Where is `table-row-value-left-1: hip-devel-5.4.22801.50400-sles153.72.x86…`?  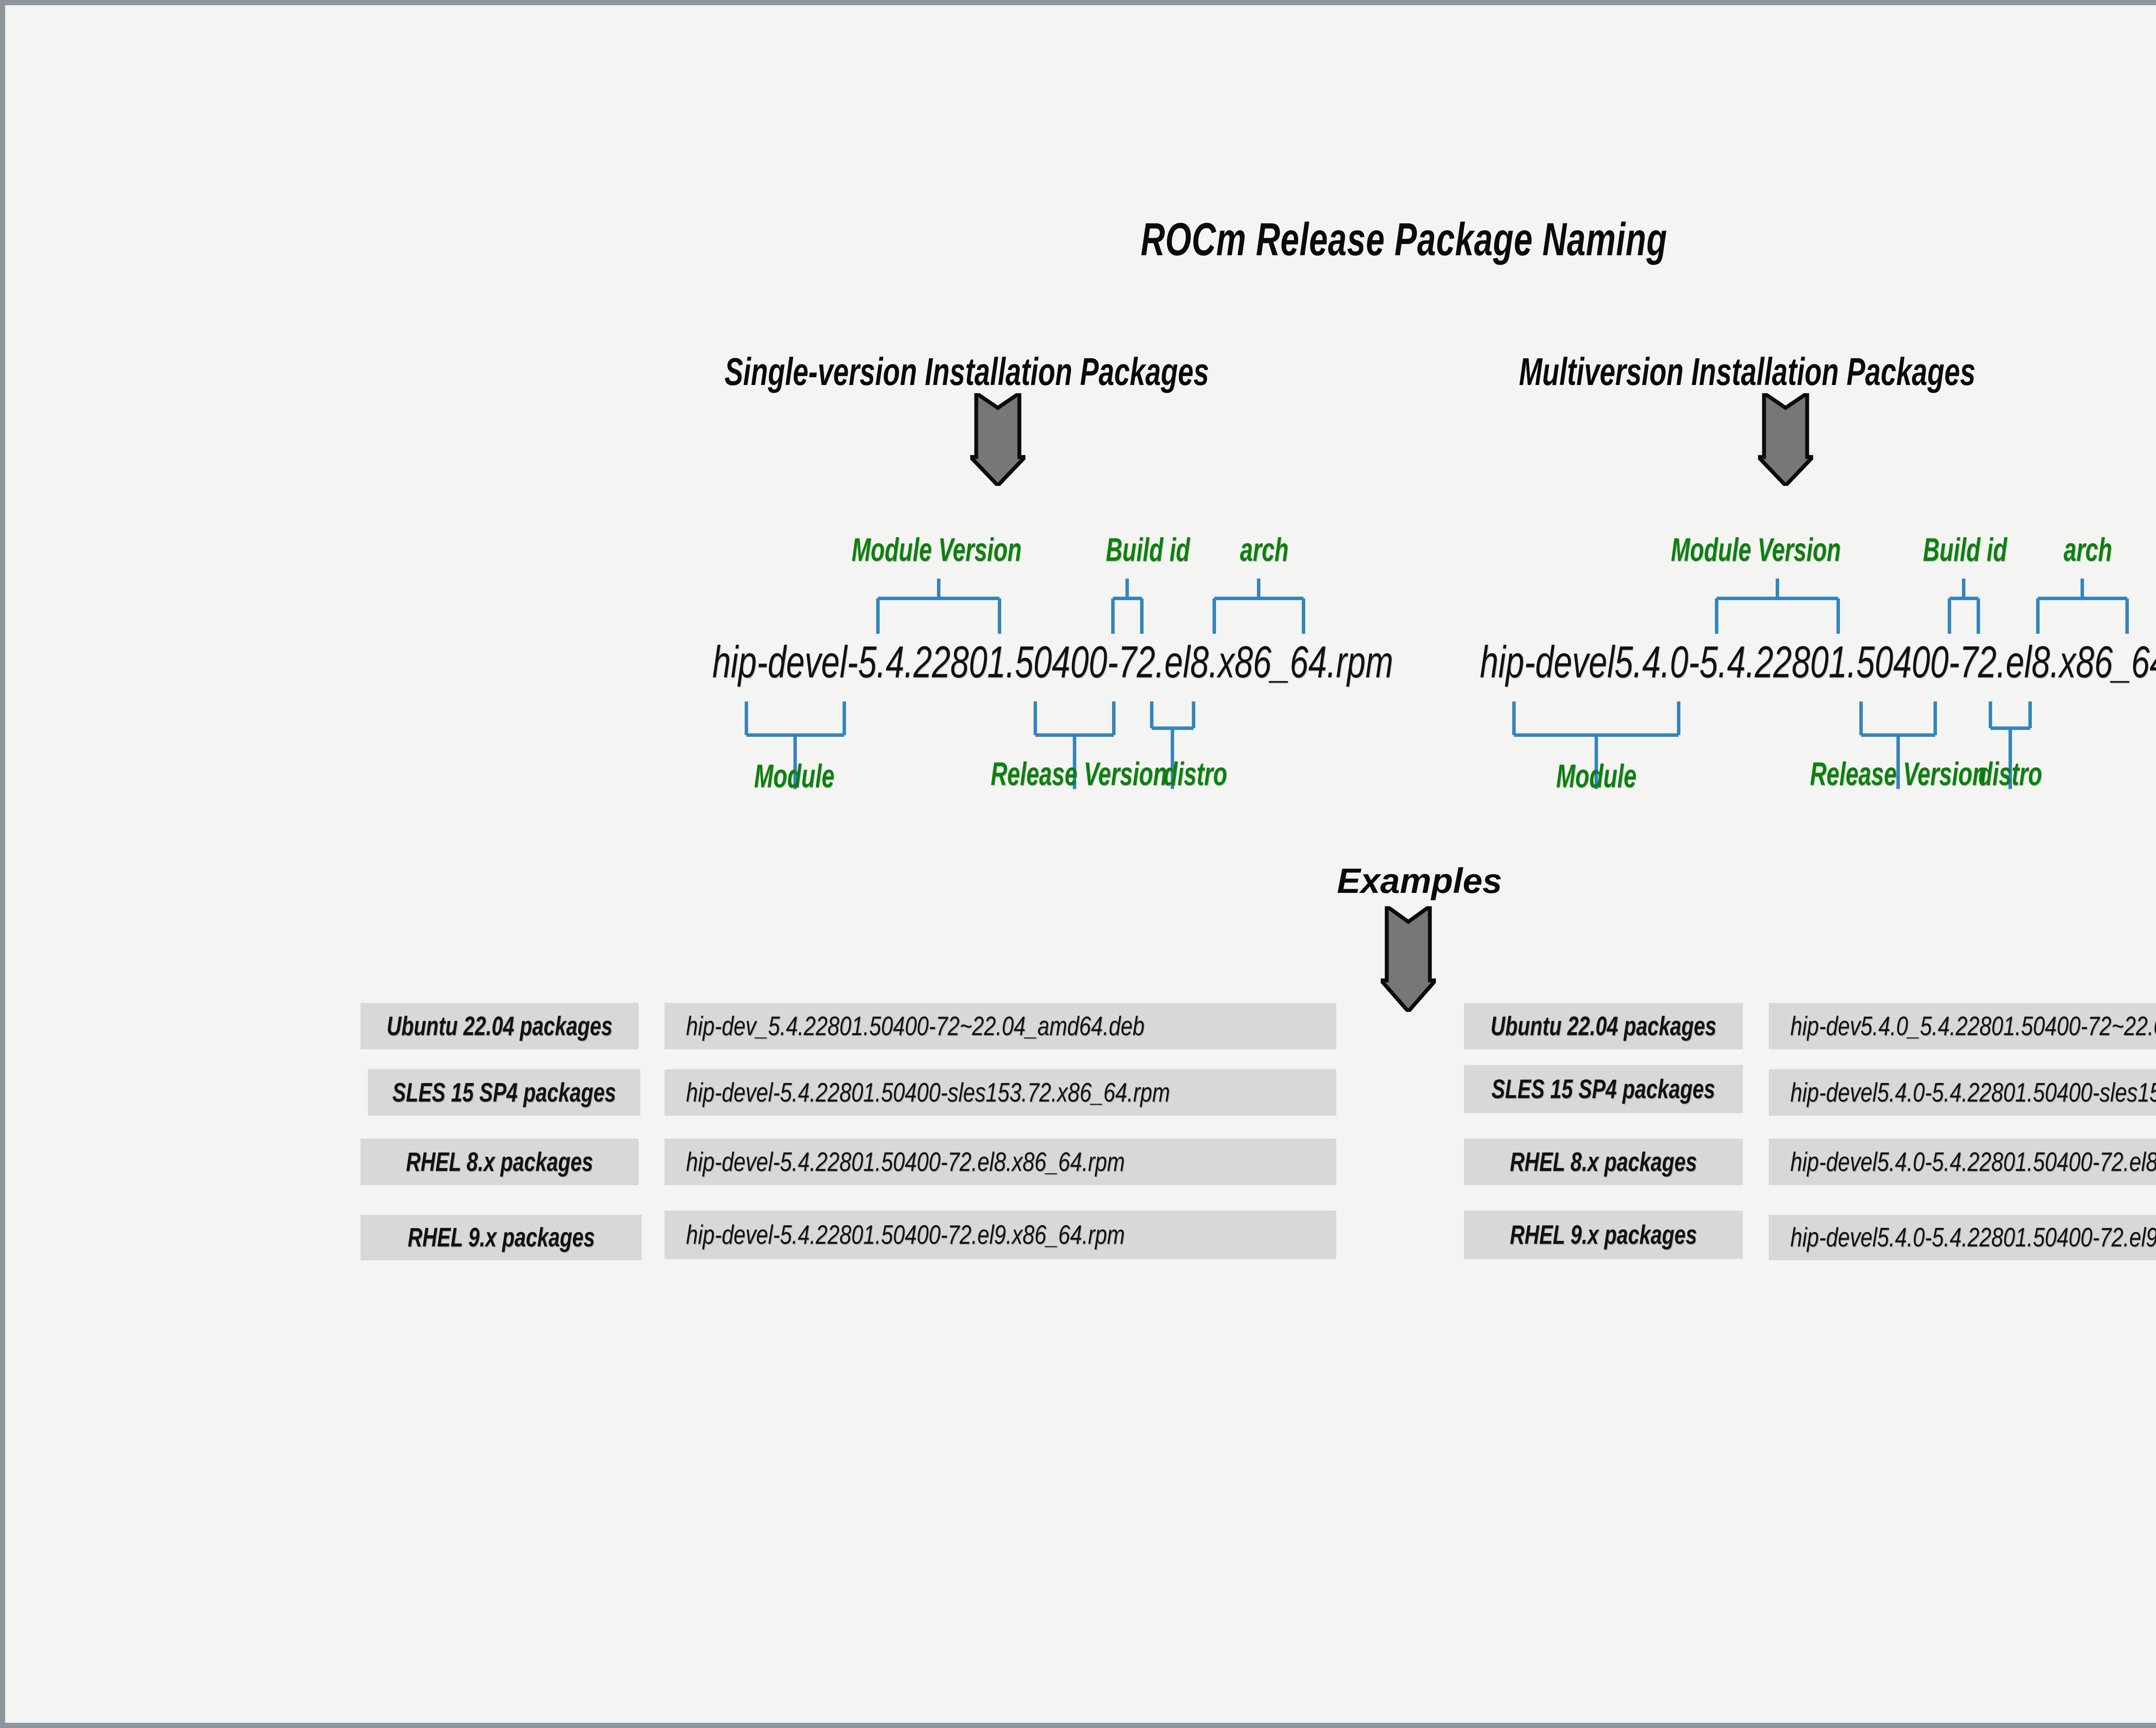 table-row-value-left-1: hip-devel-5.4.22801.50400-sles153.72.x86… is located at coordinates (1000, 1092).